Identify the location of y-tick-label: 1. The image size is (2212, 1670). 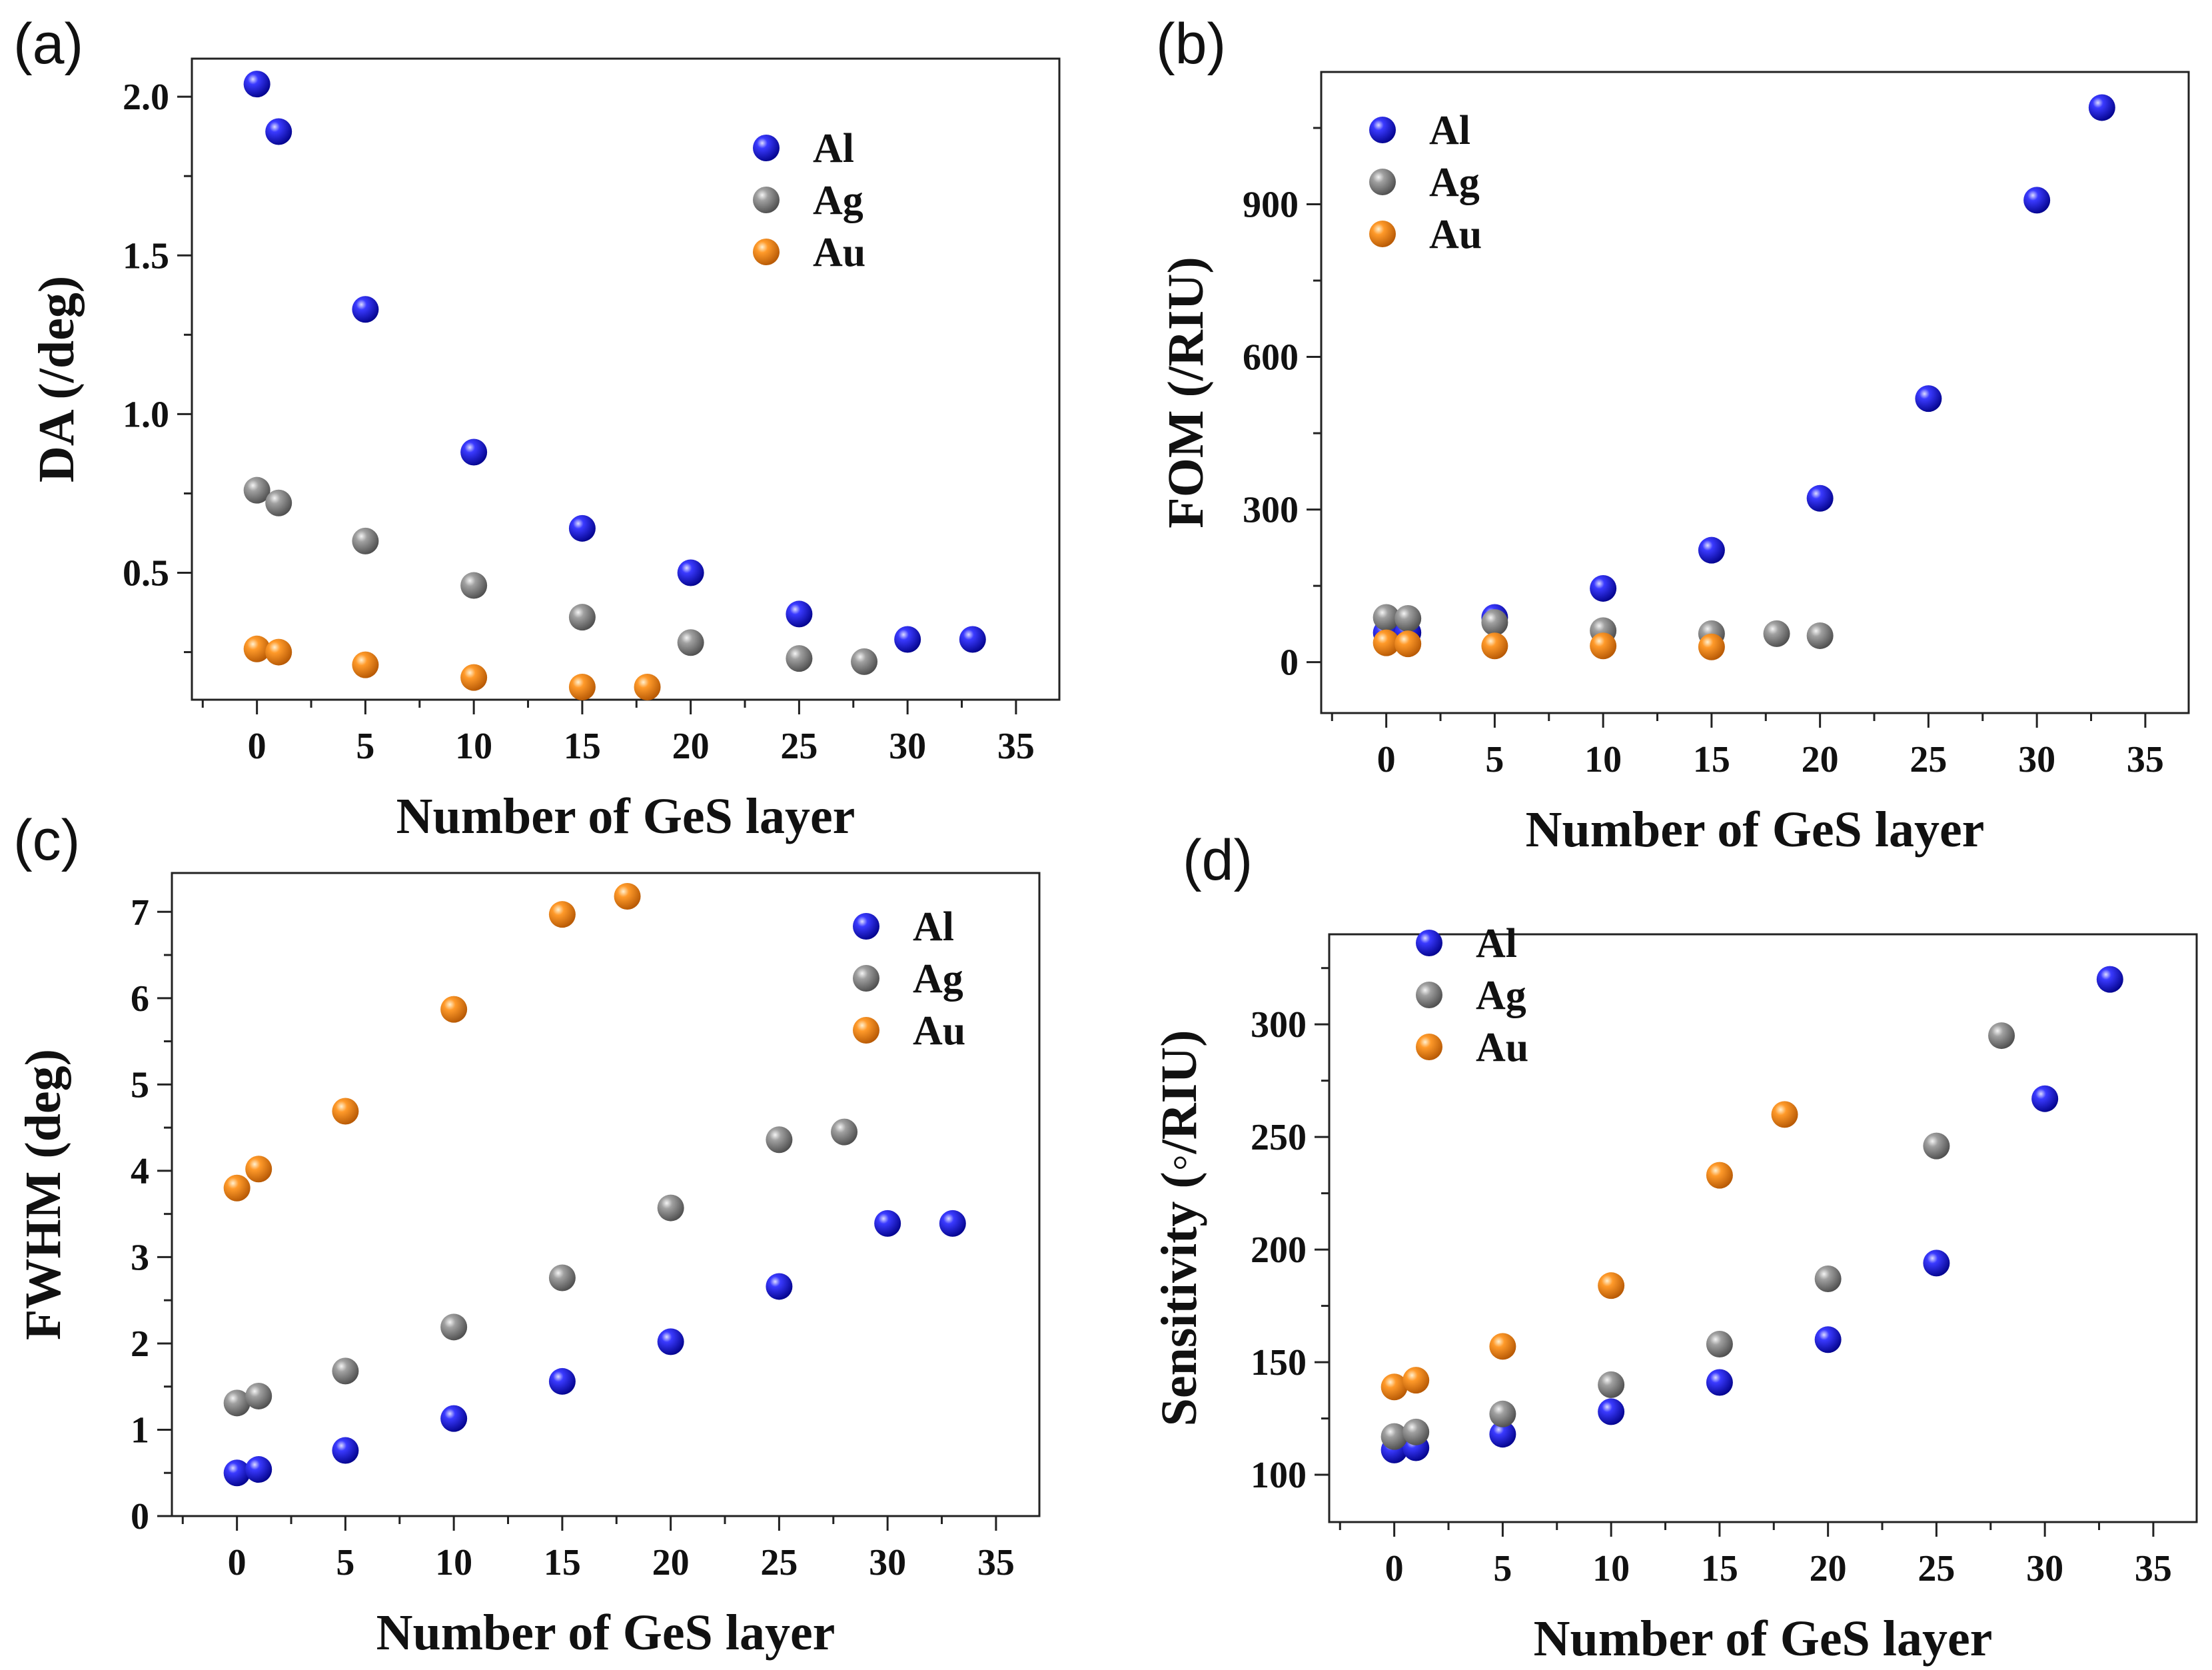
(140, 1430).